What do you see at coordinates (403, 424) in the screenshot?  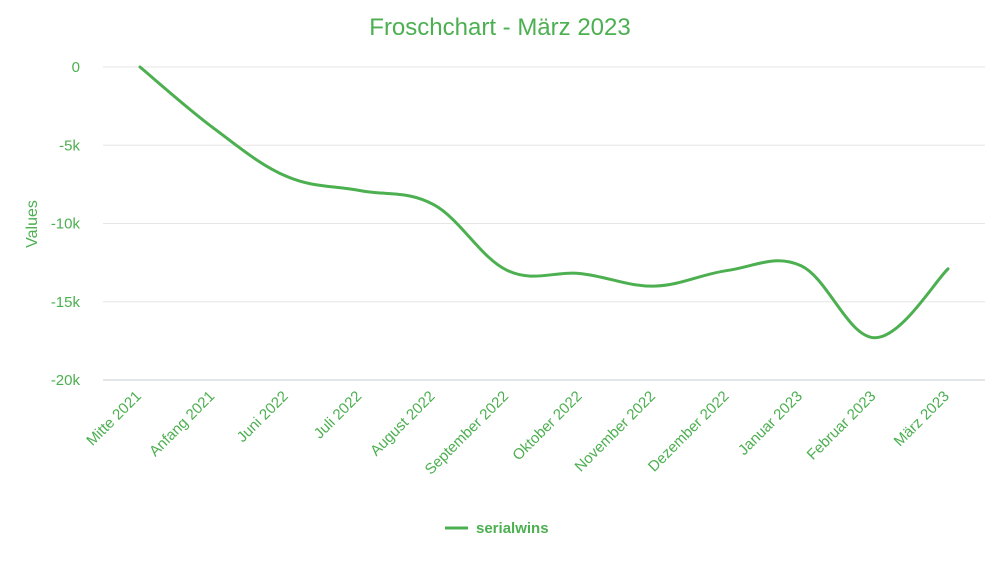 I see `x-tick-label: August 2022` at bounding box center [403, 424].